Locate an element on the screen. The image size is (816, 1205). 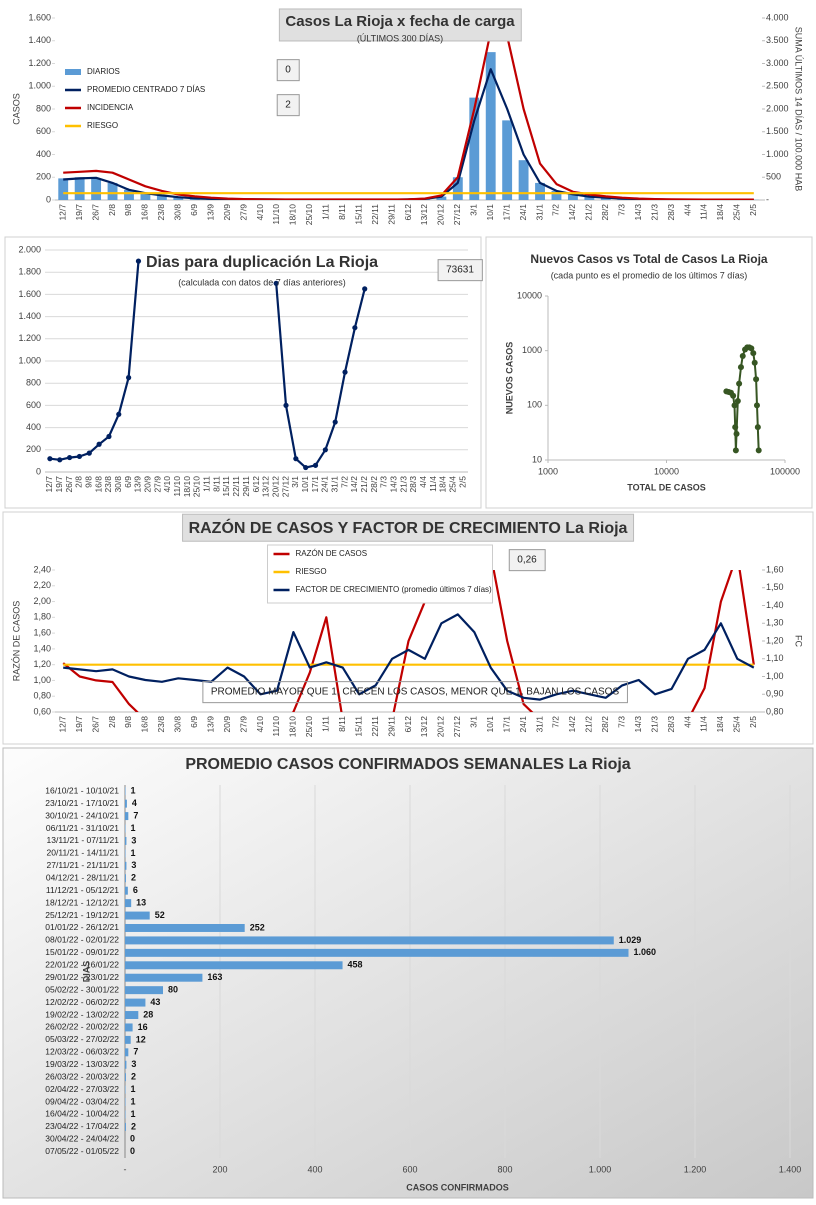
x-tick-label: 12/7 is located at coordinates (62, 212).